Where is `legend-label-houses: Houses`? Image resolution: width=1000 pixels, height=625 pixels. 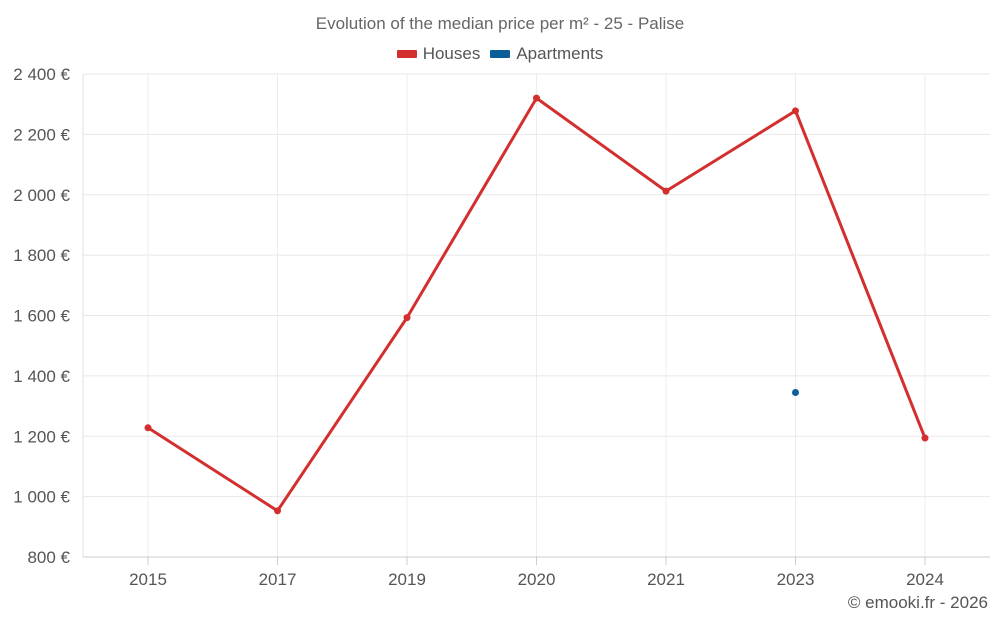 legend-label-houses: Houses is located at coordinates (451, 53).